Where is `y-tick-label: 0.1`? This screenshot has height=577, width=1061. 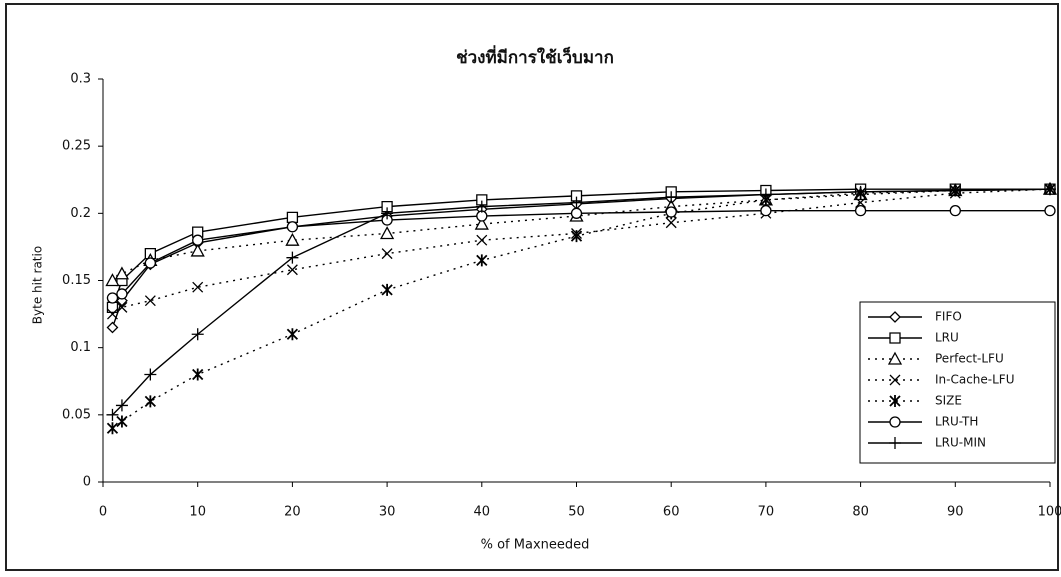
y-tick-label: 0.1 is located at coordinates (80, 347).